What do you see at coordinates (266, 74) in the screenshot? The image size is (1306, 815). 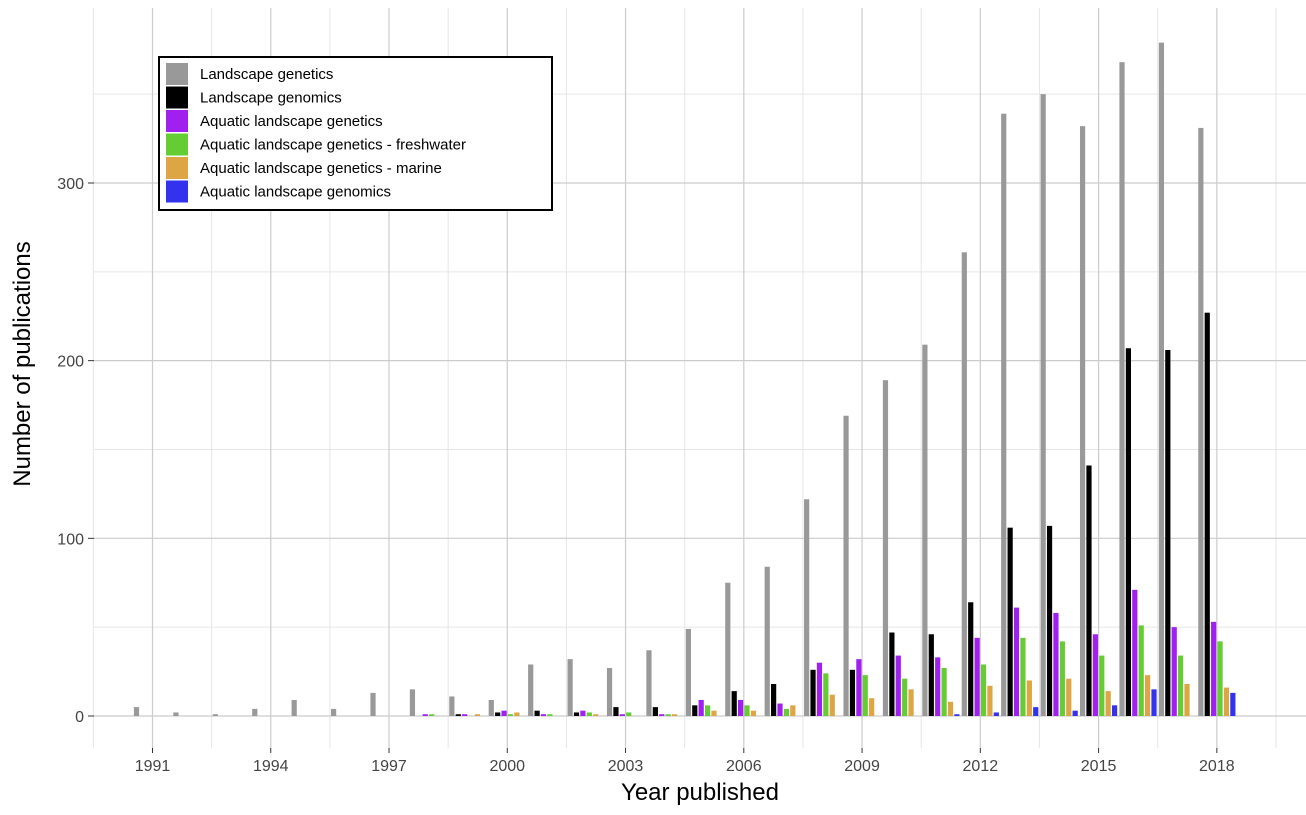 I see `legend-label: Landscape genetics` at bounding box center [266, 74].